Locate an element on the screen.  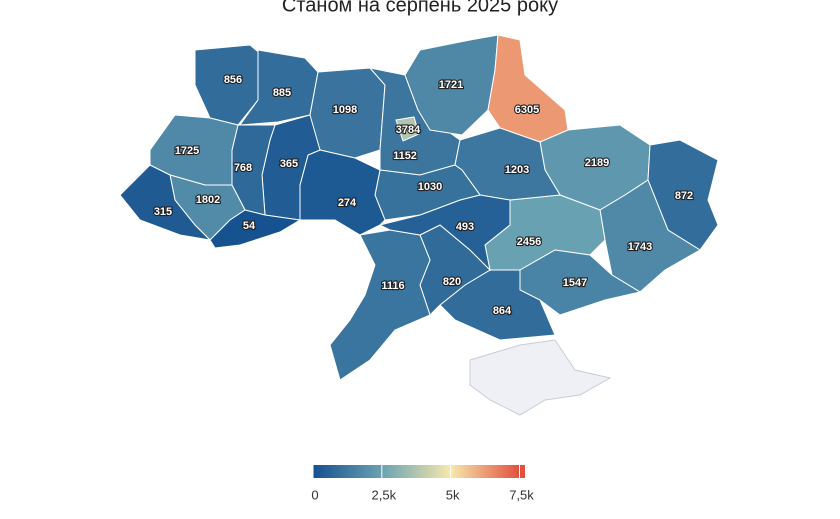
region-value-label: 274 is located at coordinates (347, 203).